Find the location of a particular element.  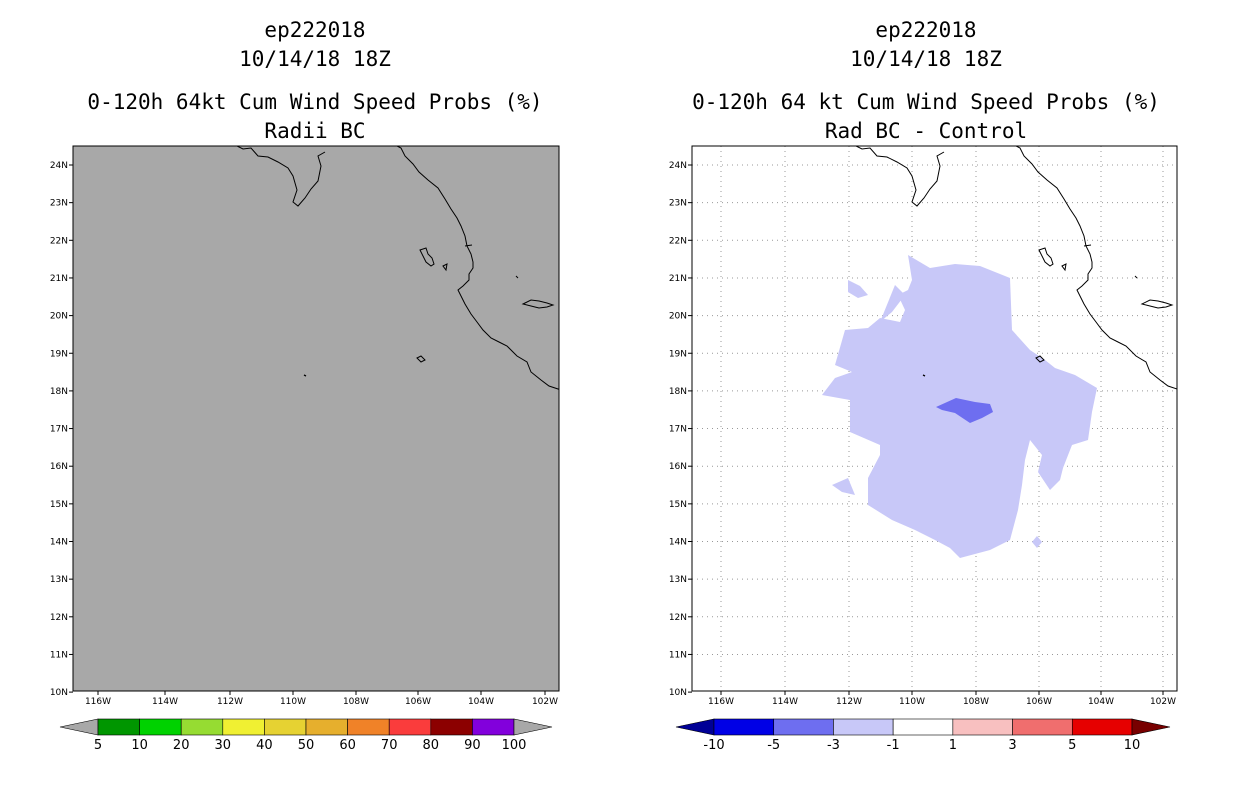

colorbar-label: 3 is located at coordinates (1012, 745).